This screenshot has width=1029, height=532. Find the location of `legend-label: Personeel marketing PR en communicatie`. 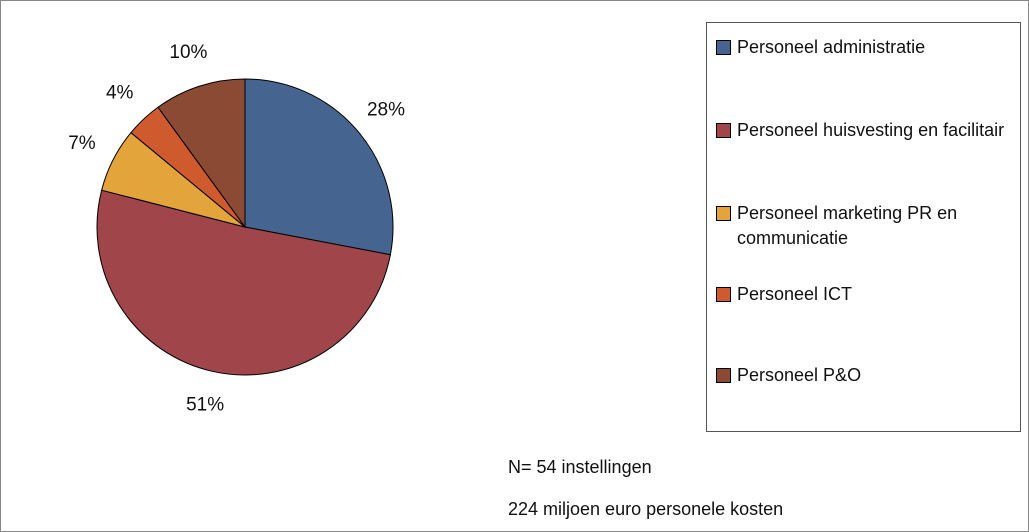

legend-label: Personeel marketing PR en communicatie is located at coordinates (847, 225).